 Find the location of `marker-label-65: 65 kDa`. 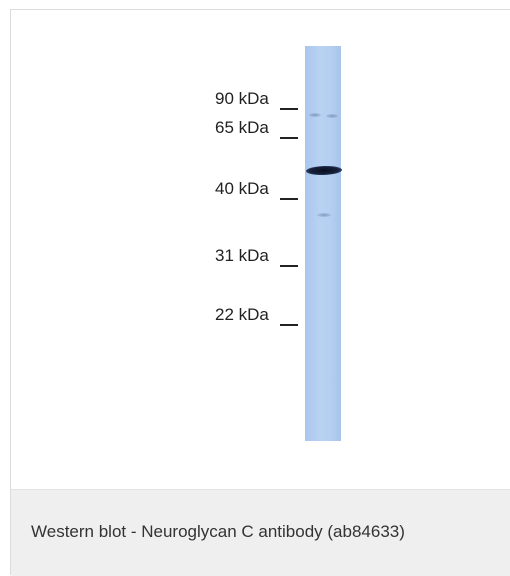

marker-label-65: 65 kDa is located at coordinates (242, 127).